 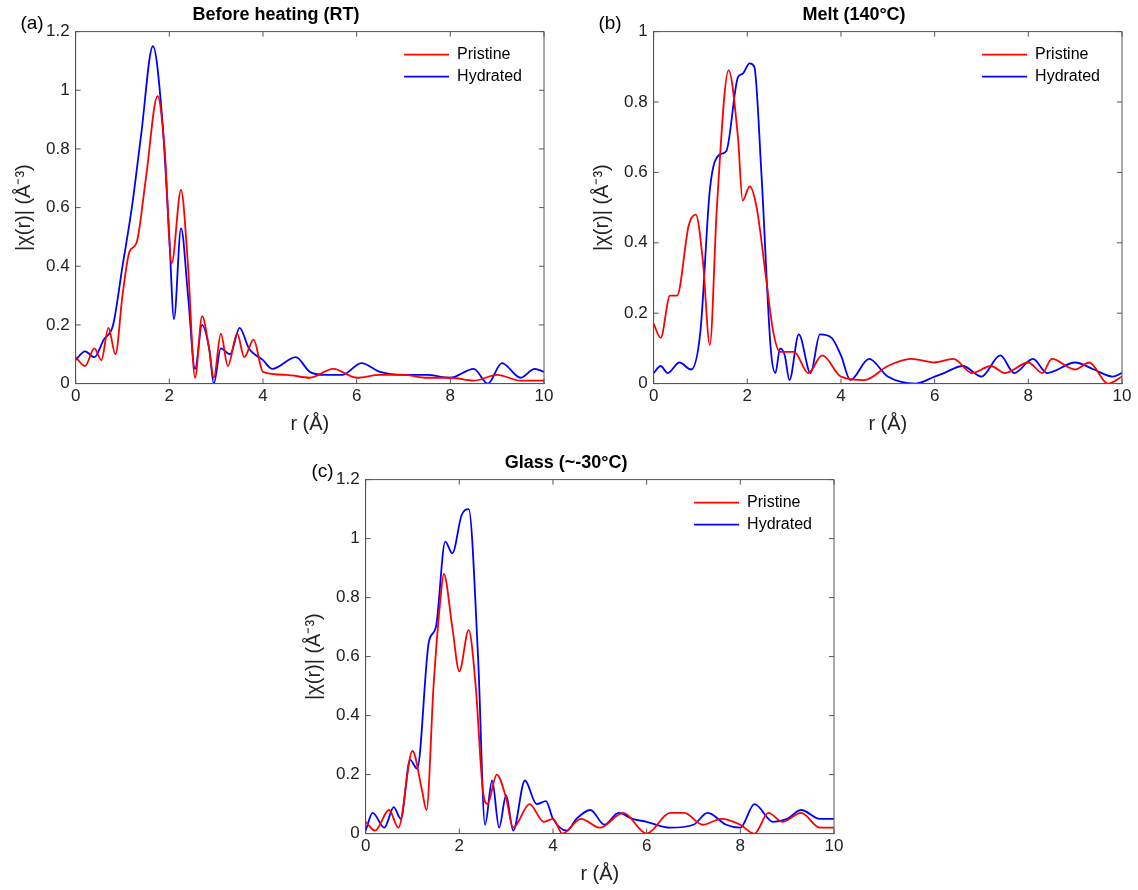 What do you see at coordinates (32, 22) in the screenshot?
I see `text: (a)` at bounding box center [32, 22].